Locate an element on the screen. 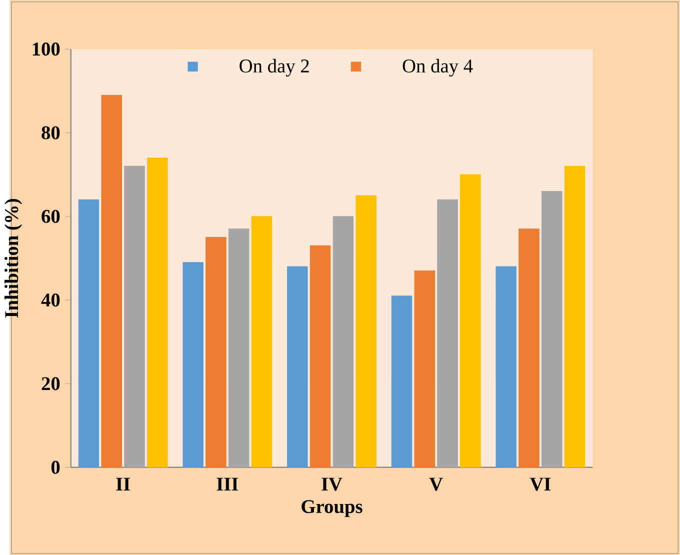 The width and height of the screenshot is (680, 555). y-tick-label: 100 is located at coordinates (46, 49).